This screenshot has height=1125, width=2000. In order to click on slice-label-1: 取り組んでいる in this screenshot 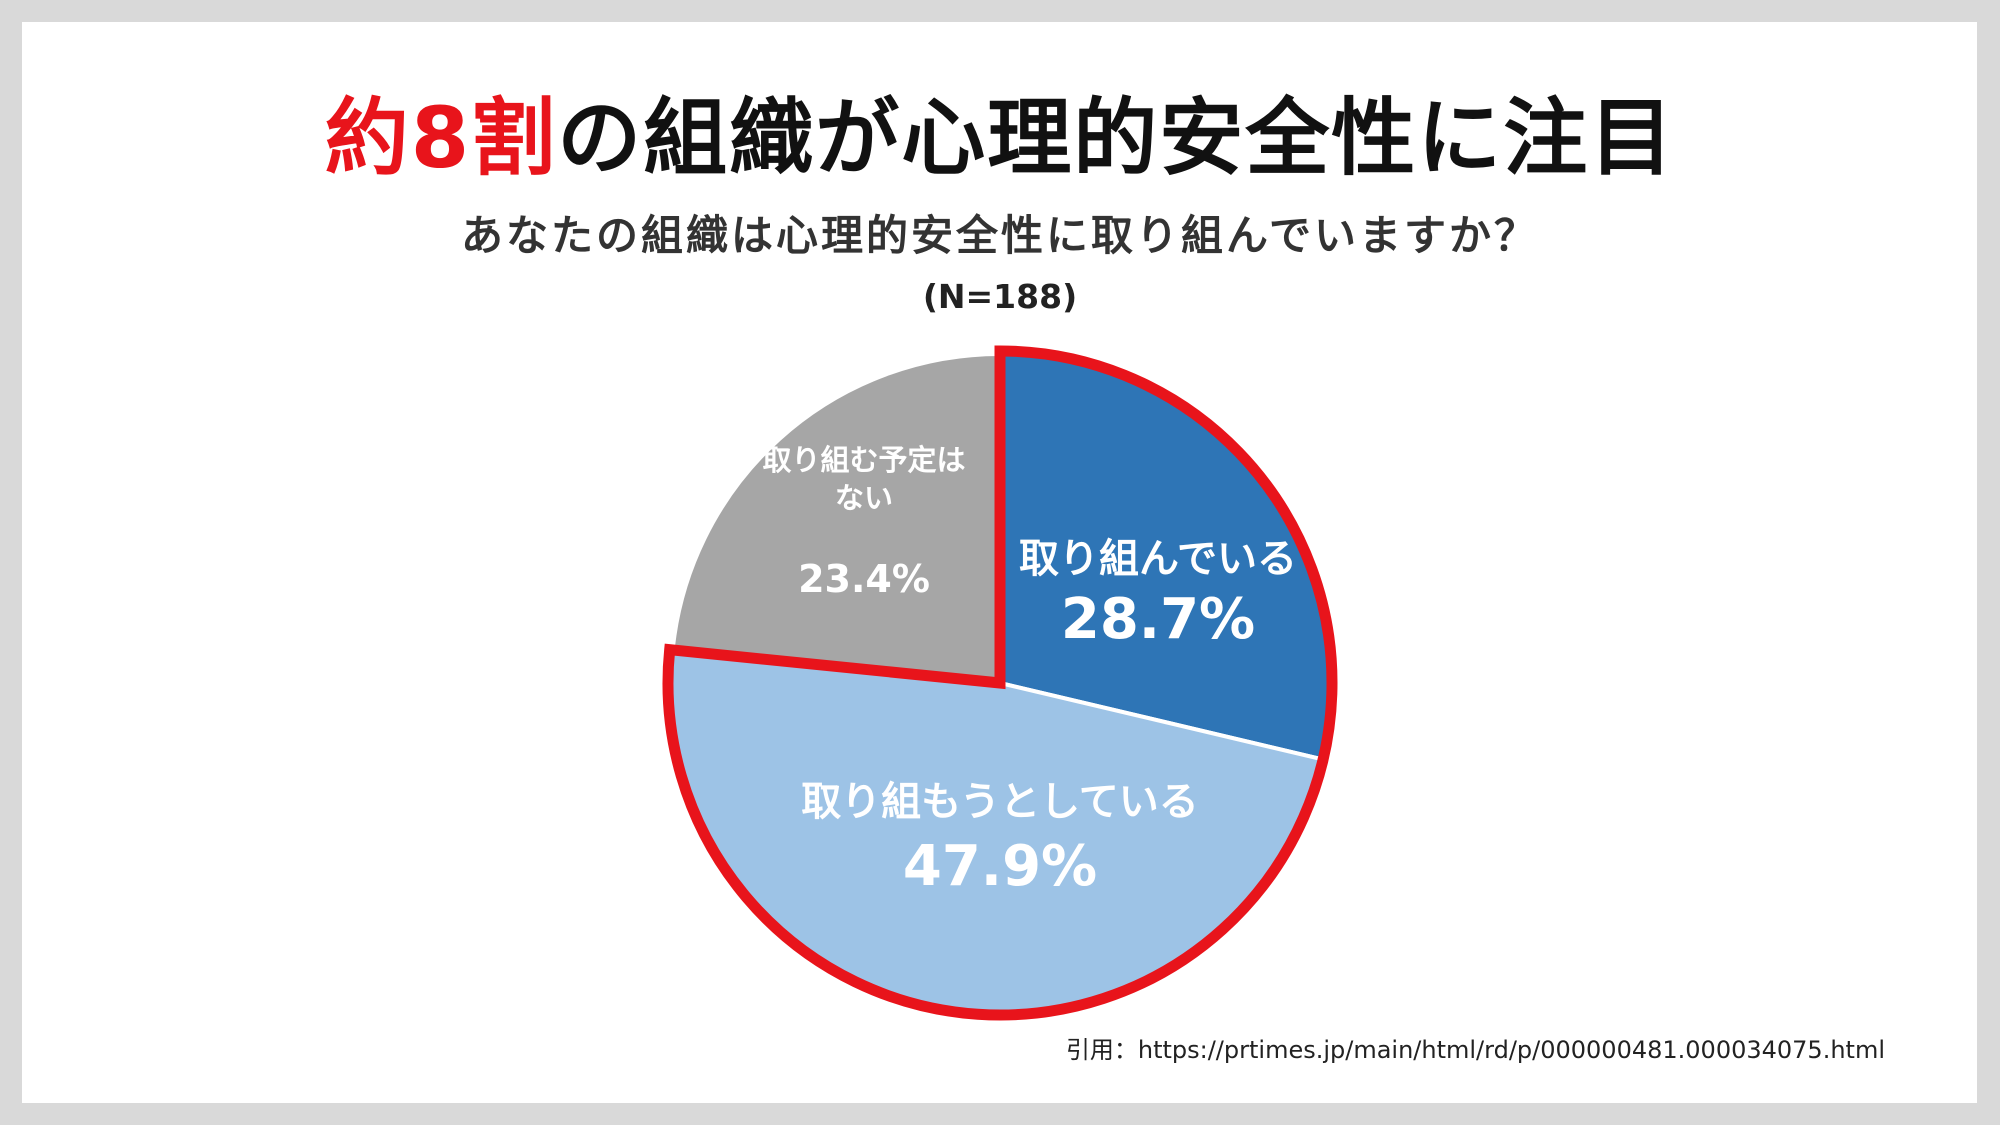, I will do `click(1158, 559)`.